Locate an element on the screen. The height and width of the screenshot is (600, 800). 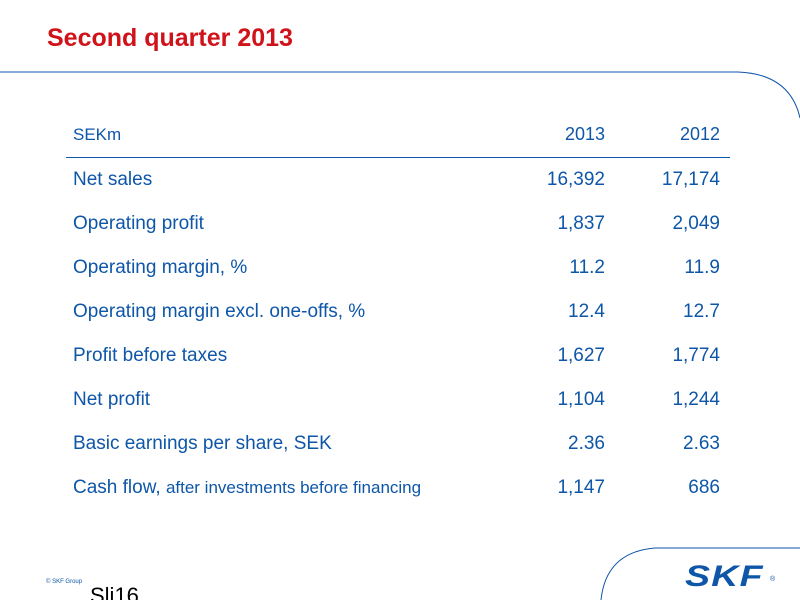
row-label: Basic earnings per share, SEK is located at coordinates (202, 443).